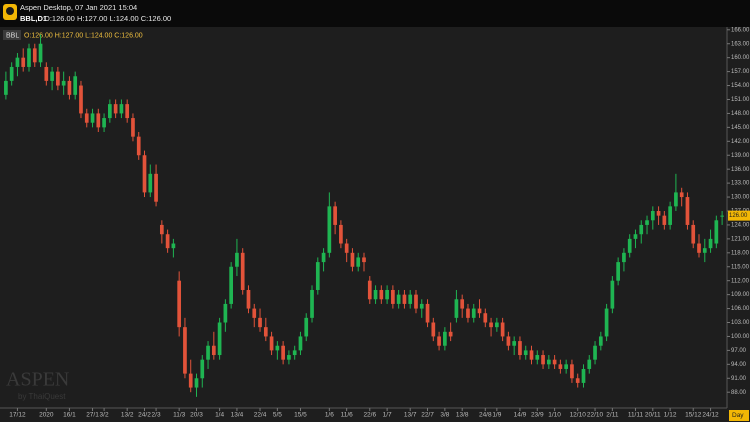  Describe the element at coordinates (740, 295) in the screenshot. I see `y-tick-label: 109.00` at that location.